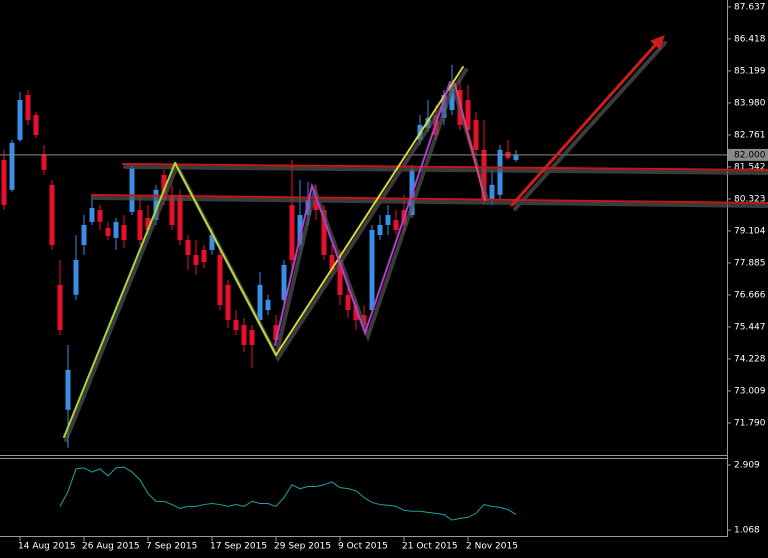  I want to click on last-price-label: 82.000, so click(750, 155).